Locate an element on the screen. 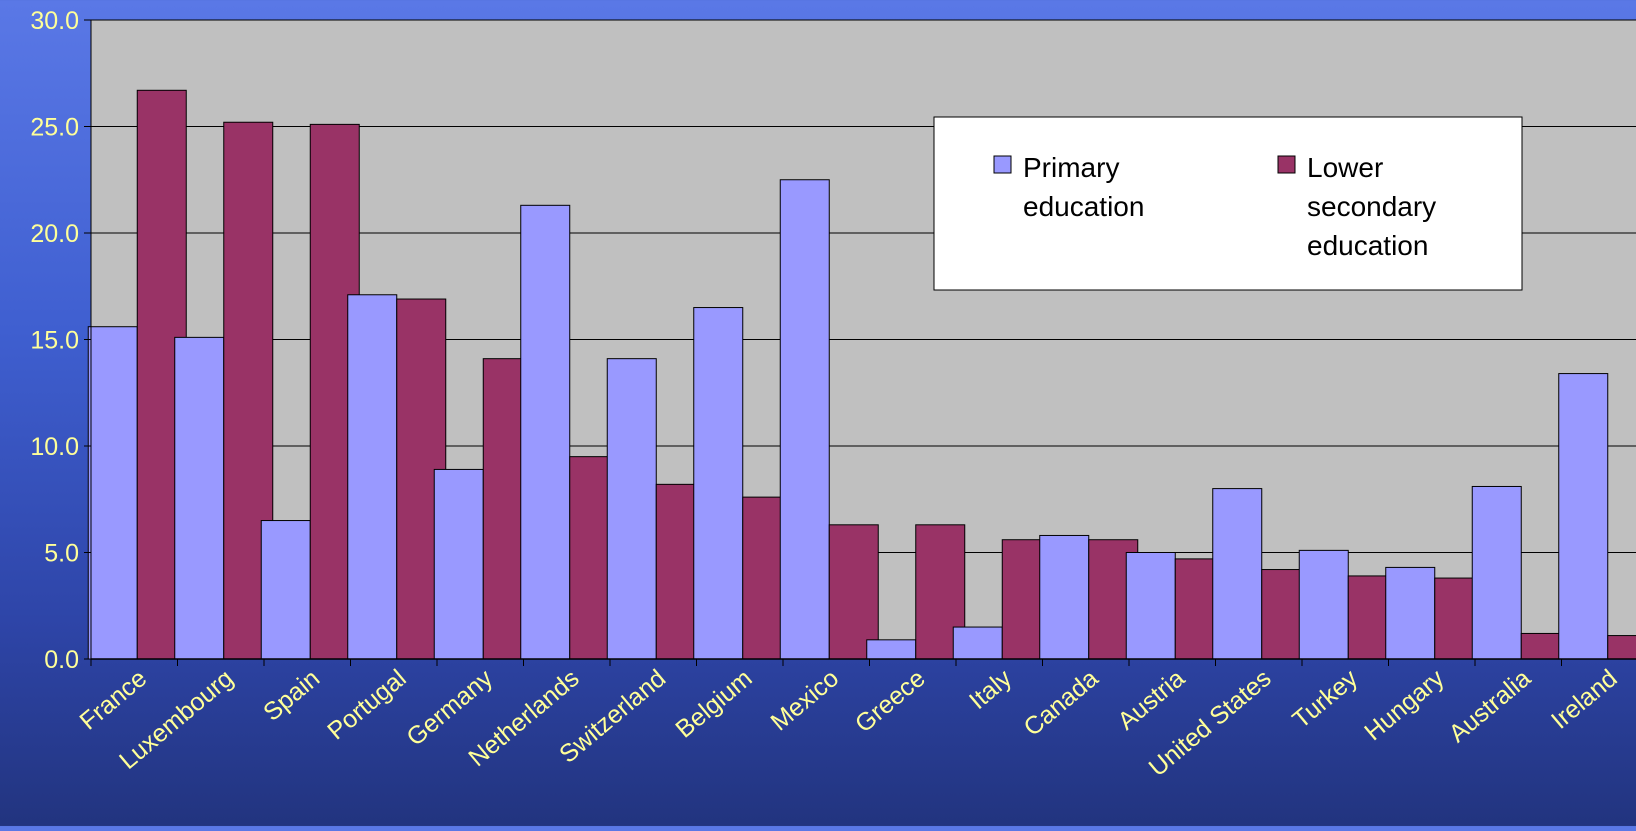 The image size is (1636, 831). y-tick-label: 0.0 is located at coordinates (61, 660).